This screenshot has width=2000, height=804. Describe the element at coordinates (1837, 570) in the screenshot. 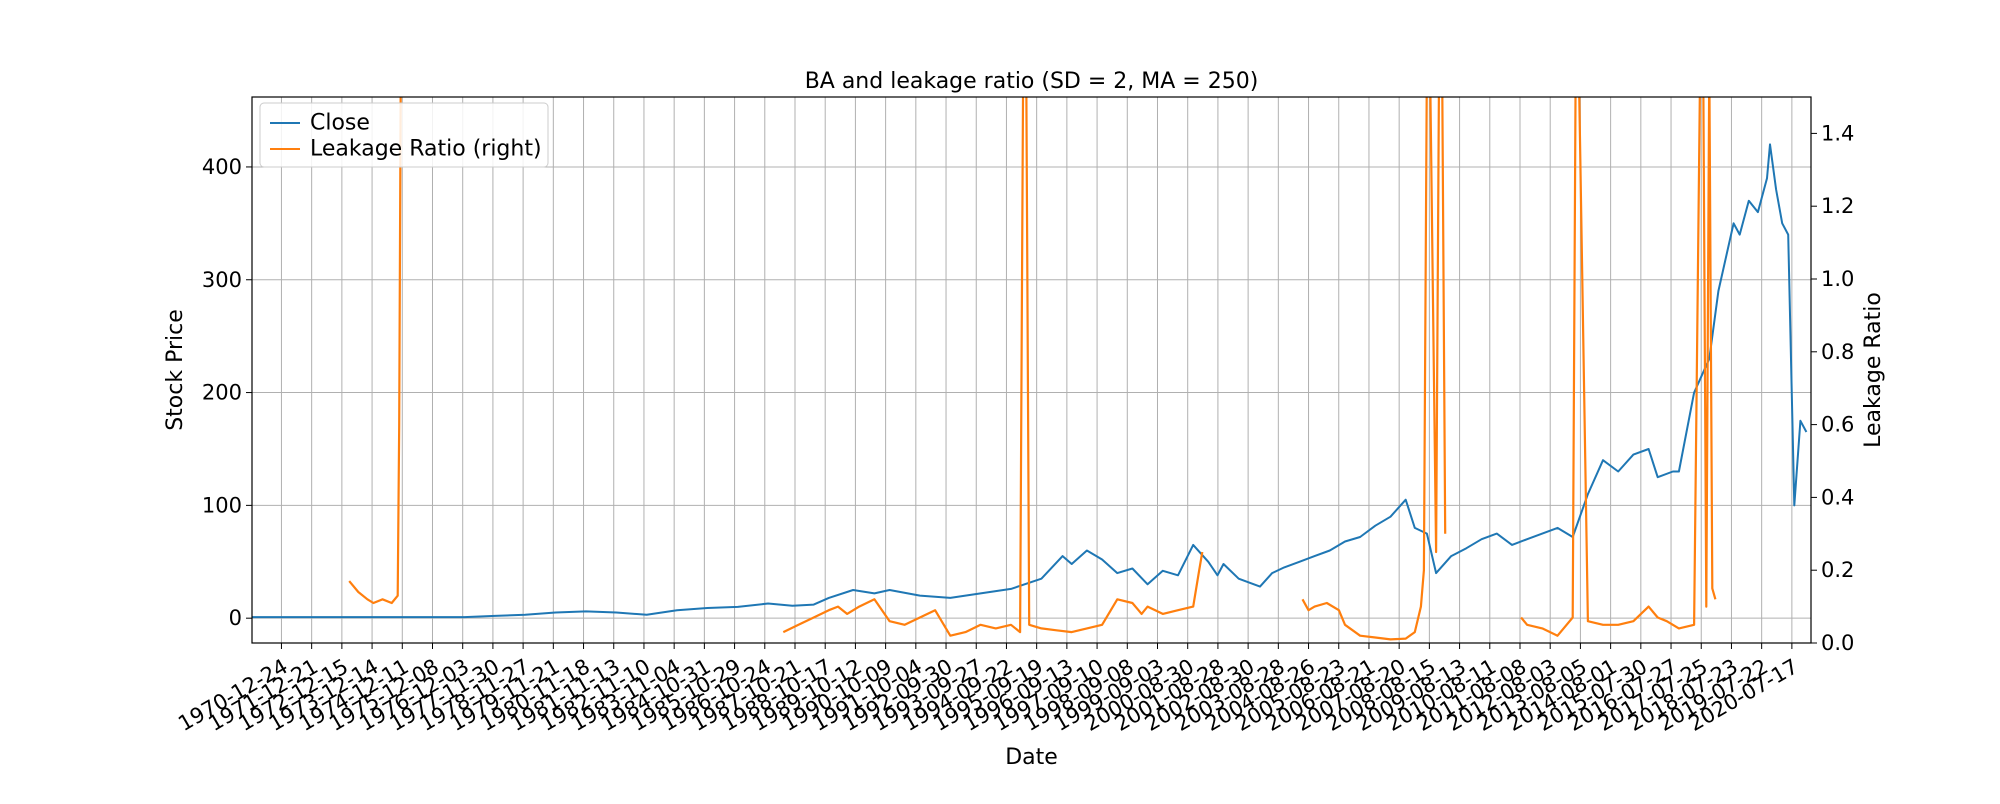

I see `y-tick-label-right: 0.2` at that location.